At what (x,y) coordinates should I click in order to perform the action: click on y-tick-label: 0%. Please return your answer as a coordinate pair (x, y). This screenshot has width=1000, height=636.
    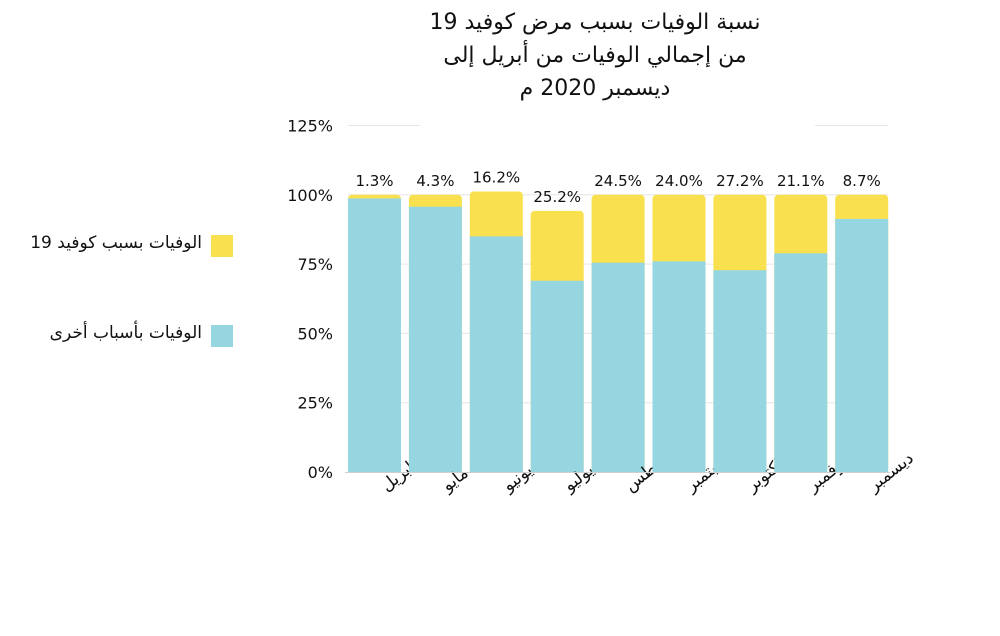
    Looking at the image, I should click on (320, 472).